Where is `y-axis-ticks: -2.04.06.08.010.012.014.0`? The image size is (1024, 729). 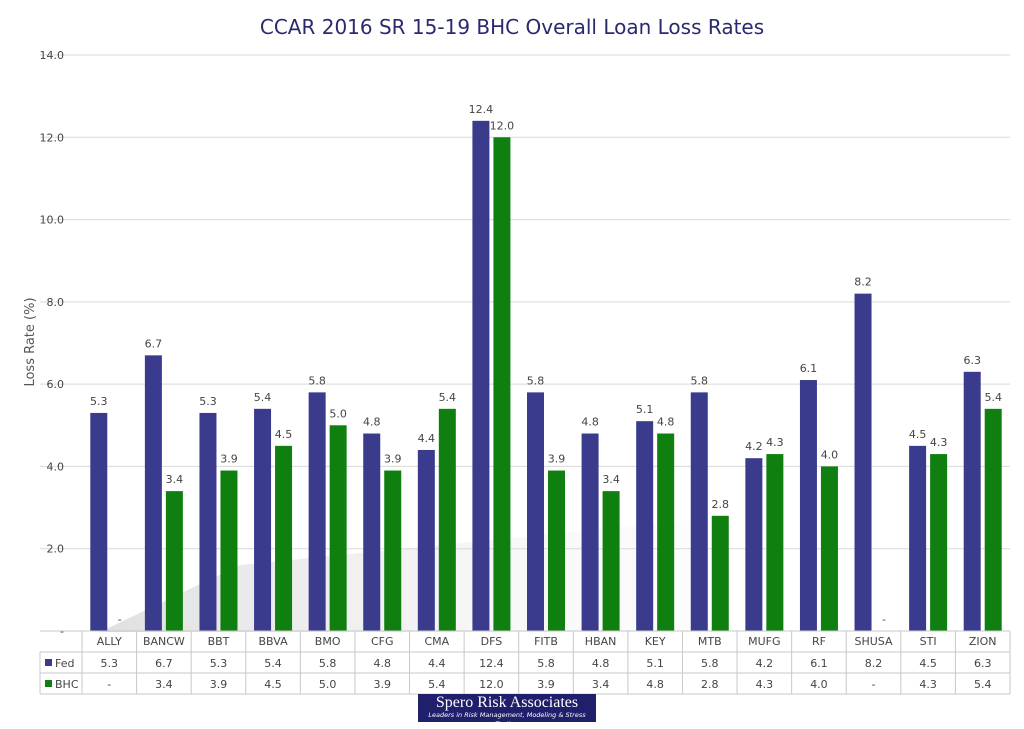
y-axis-ticks: -2.04.06.08.010.012.014.0 is located at coordinates (52, 343).